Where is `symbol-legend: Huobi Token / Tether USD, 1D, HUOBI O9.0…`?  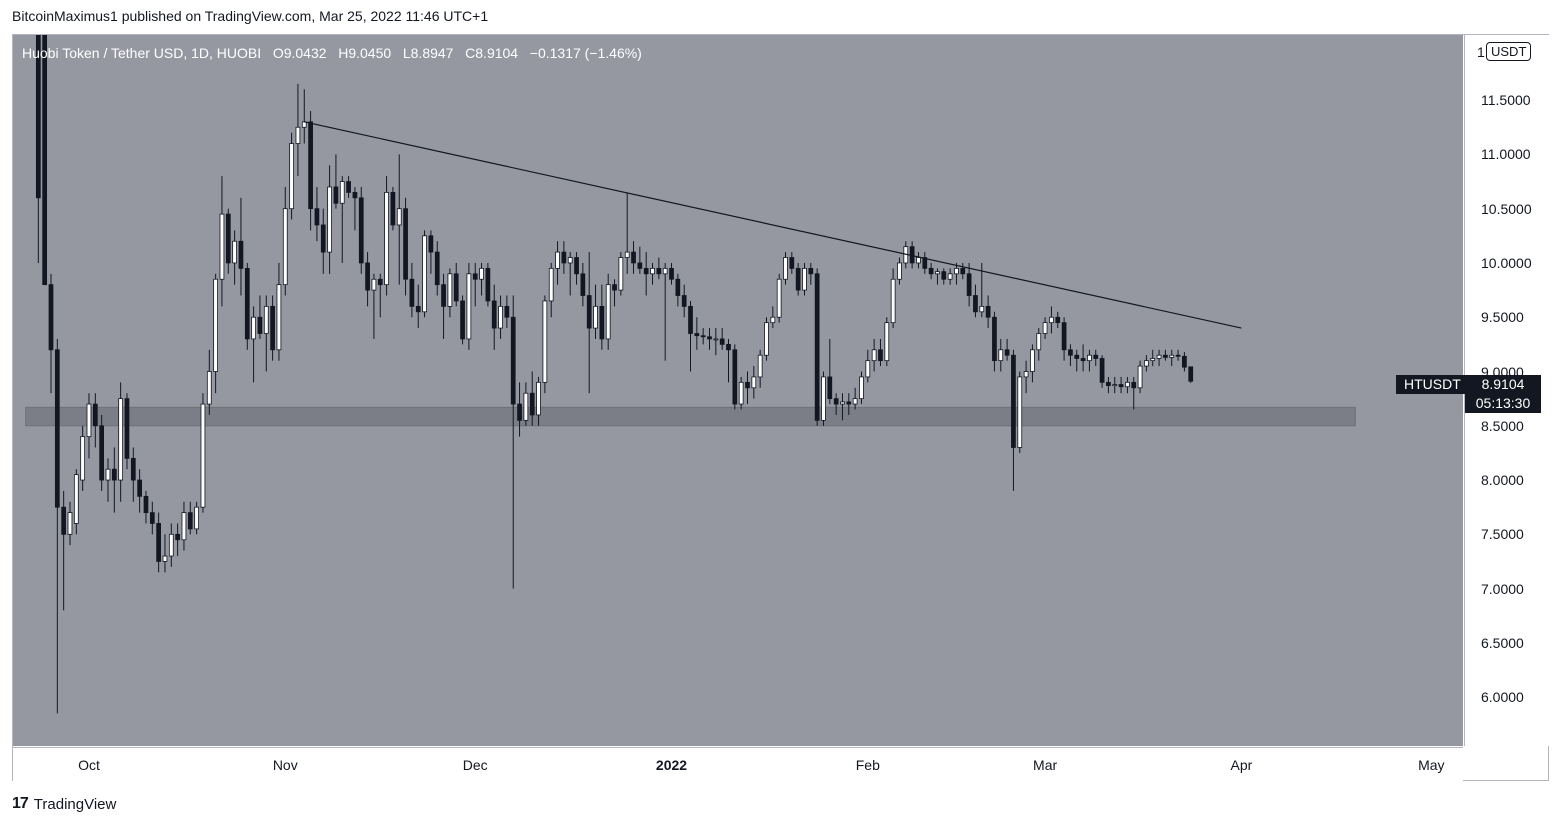 symbol-legend: Huobi Token / Tether USD, 1D, HUOBI O9.0… is located at coordinates (332, 53).